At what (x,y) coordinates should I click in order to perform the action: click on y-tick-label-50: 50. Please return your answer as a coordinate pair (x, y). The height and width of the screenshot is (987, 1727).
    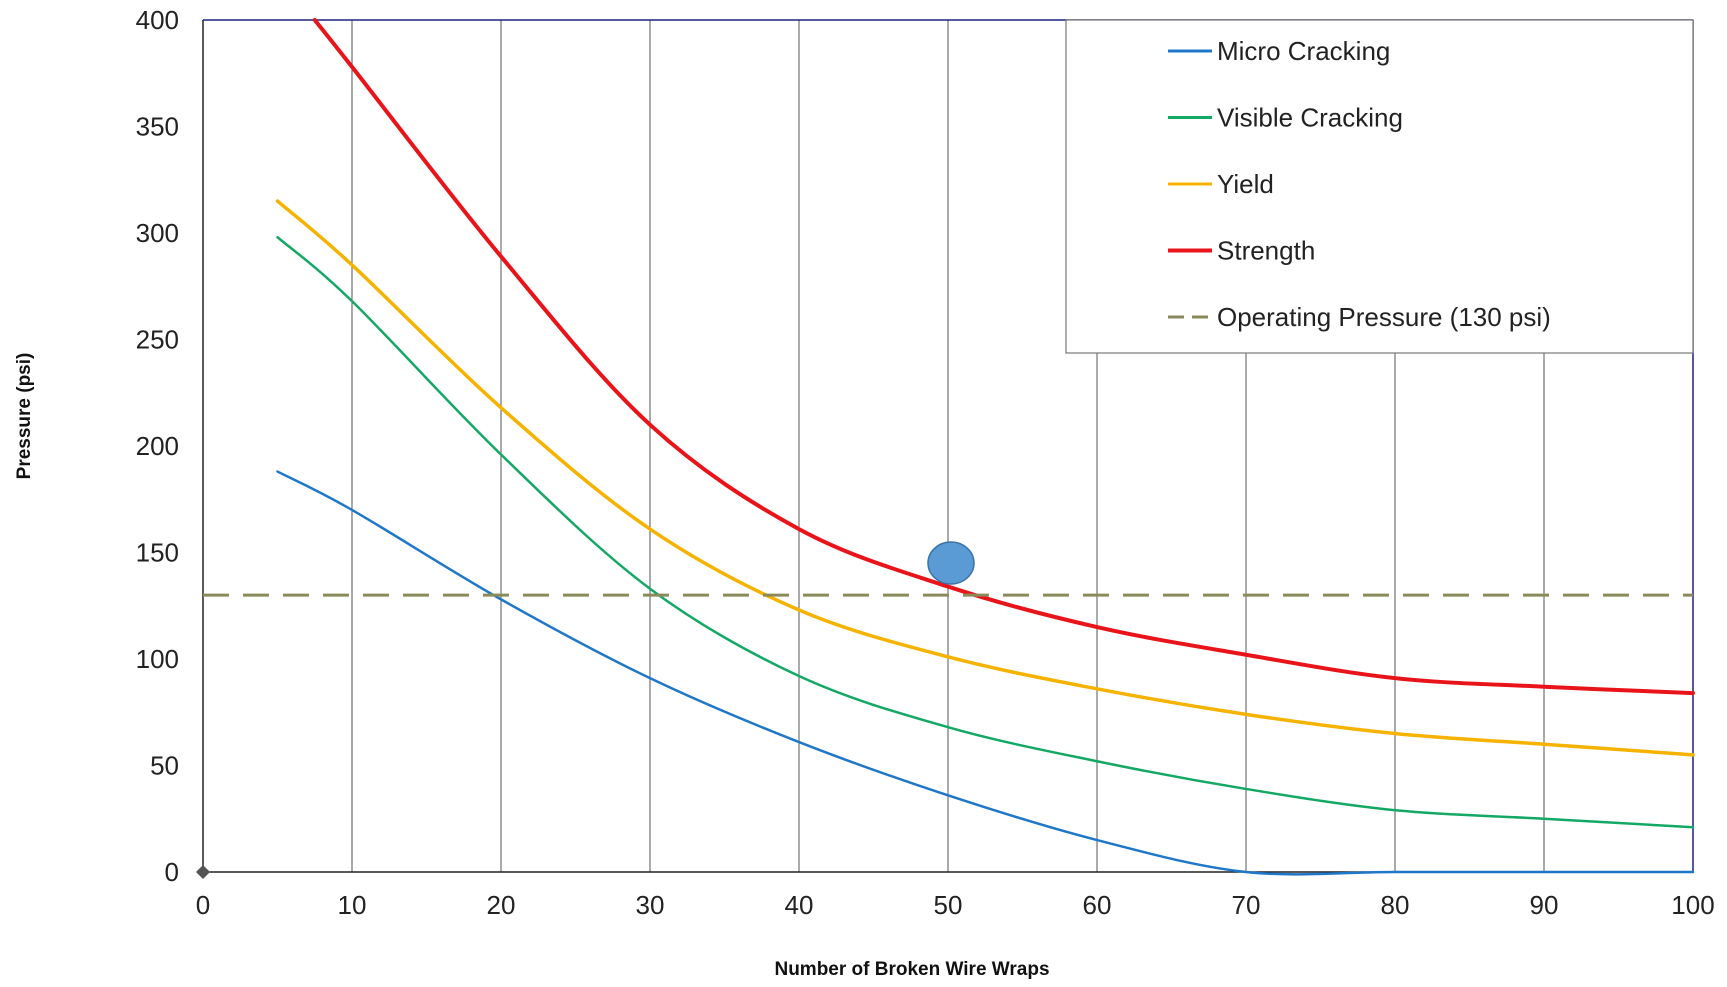
    Looking at the image, I should click on (164, 766).